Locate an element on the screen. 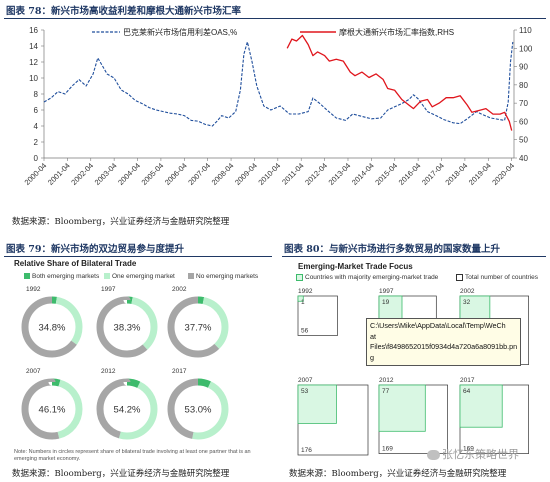 The height and width of the screenshot is (482, 550). box-total-value: 56 is located at coordinates (305, 330).